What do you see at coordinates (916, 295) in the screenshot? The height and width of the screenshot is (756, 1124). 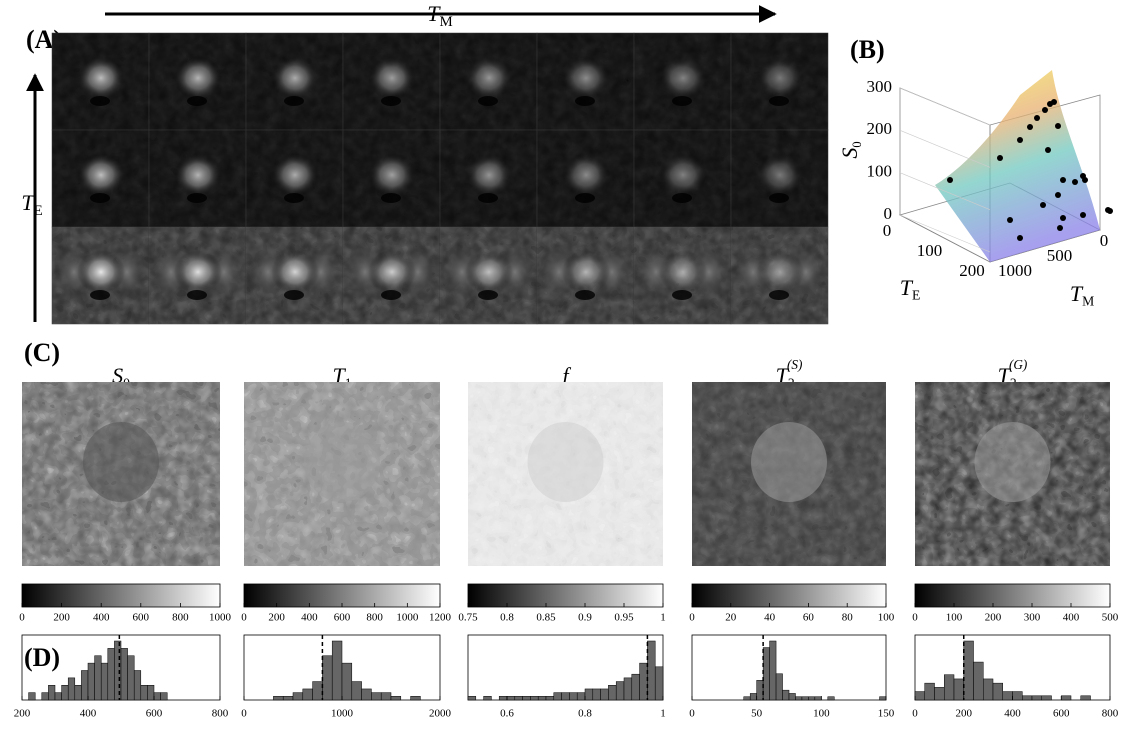 I see `subscript: E` at bounding box center [916, 295].